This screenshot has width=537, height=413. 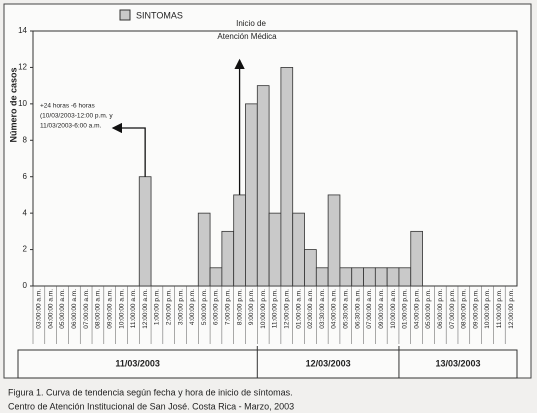 What do you see at coordinates (192, 307) in the screenshot?
I see `x-tick-label: 4:00:00 p.m.` at bounding box center [192, 307].